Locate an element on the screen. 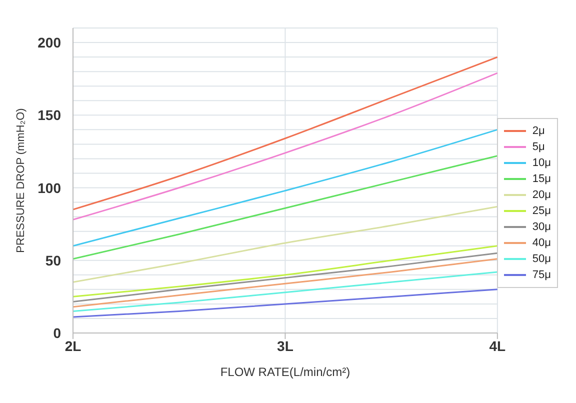 This screenshot has height=403, width=576. y-tick-label: 150 is located at coordinates (50, 115).